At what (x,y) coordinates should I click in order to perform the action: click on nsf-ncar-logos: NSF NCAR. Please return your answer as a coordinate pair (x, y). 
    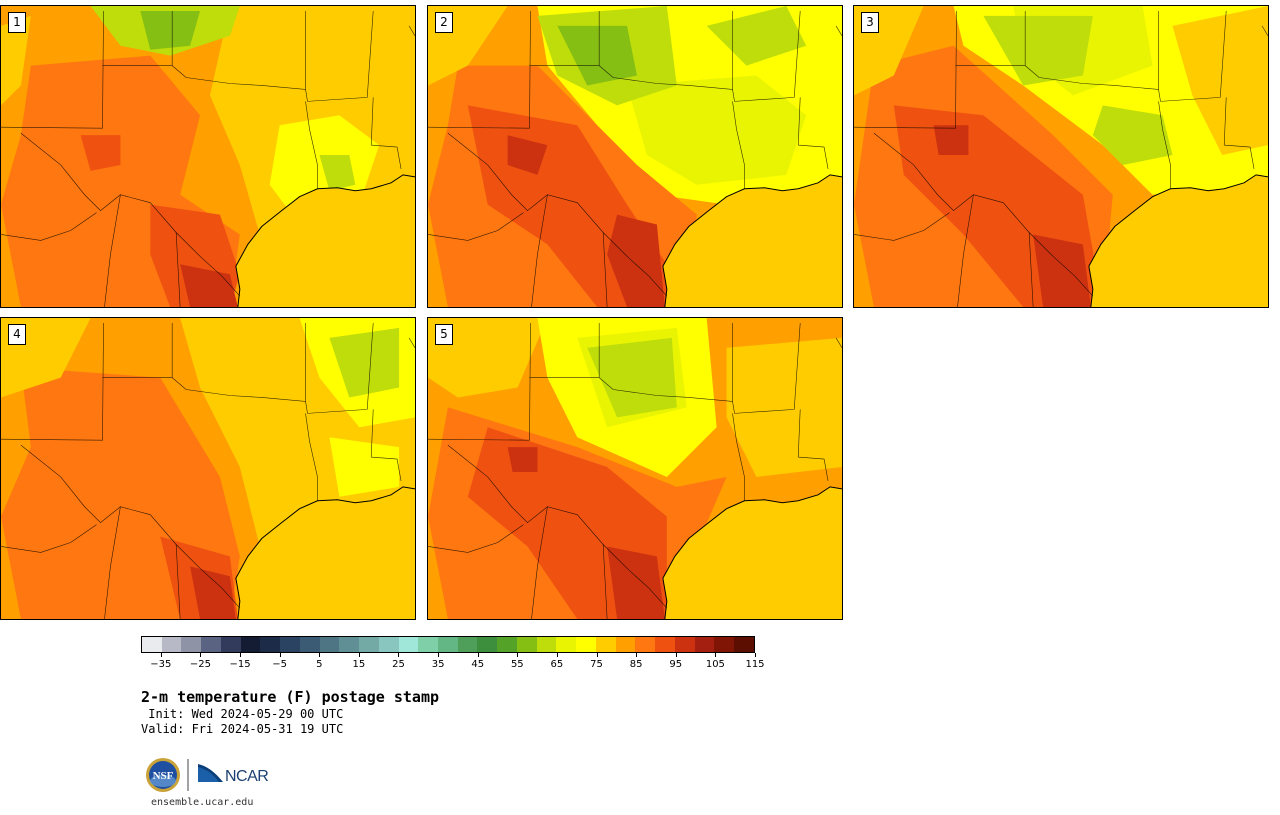
    Looking at the image, I should click on (207, 775).